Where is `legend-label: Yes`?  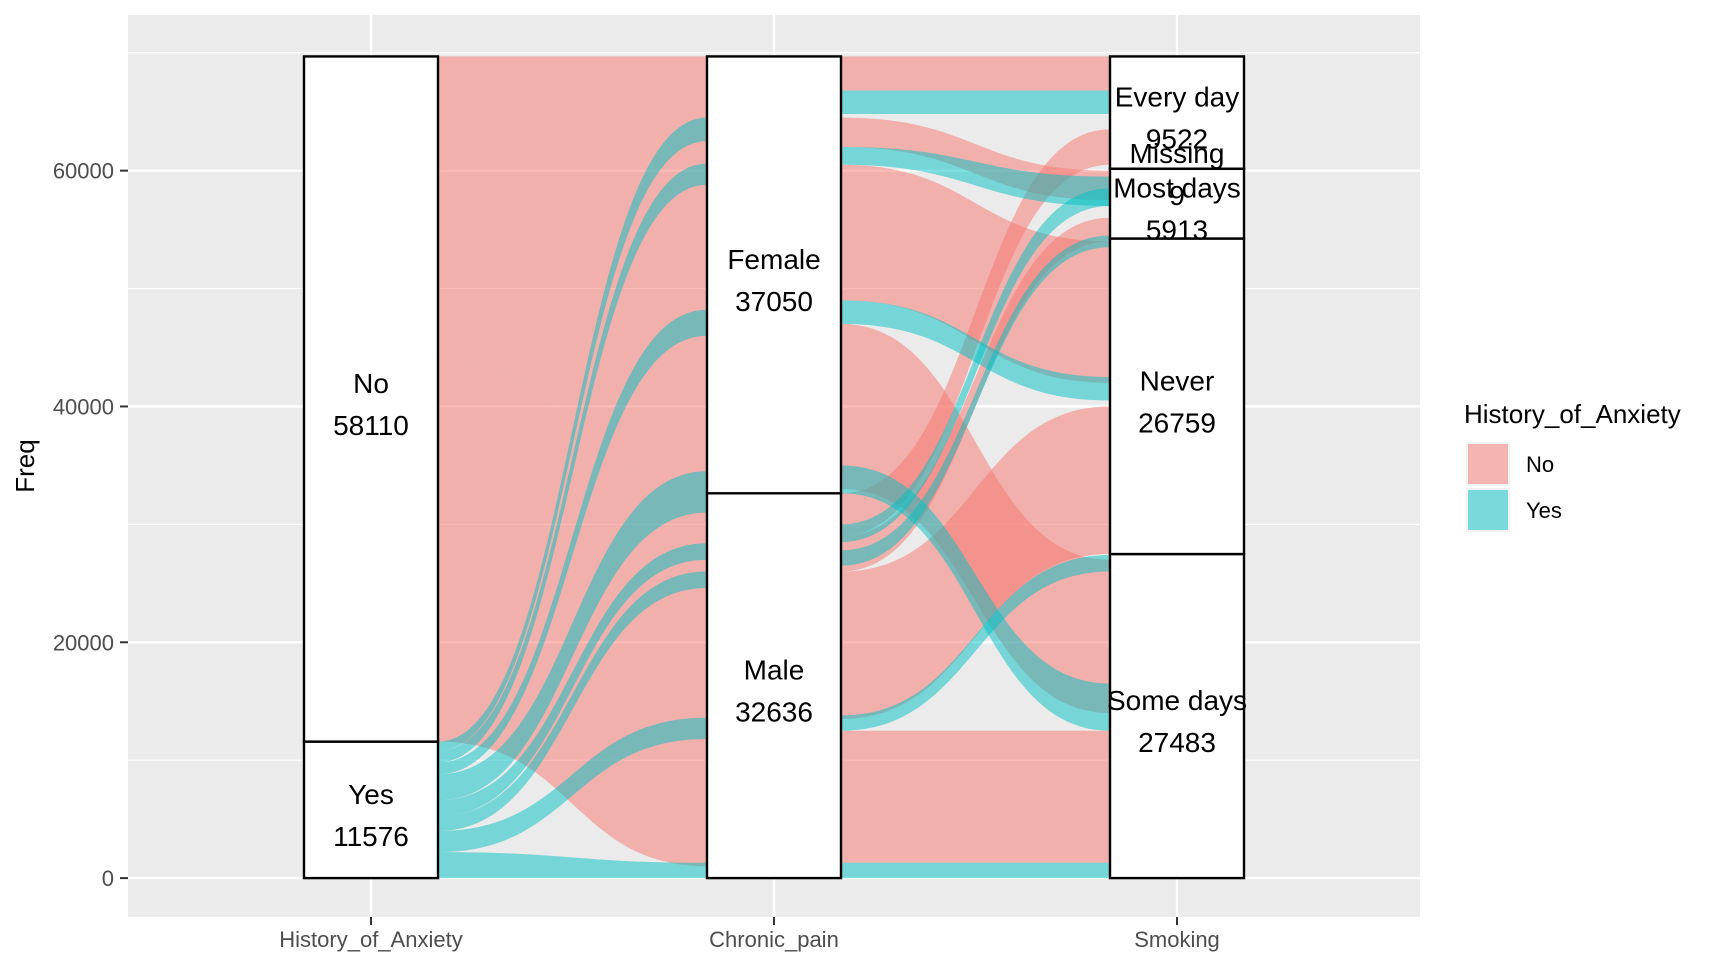 legend-label: Yes is located at coordinates (1544, 510).